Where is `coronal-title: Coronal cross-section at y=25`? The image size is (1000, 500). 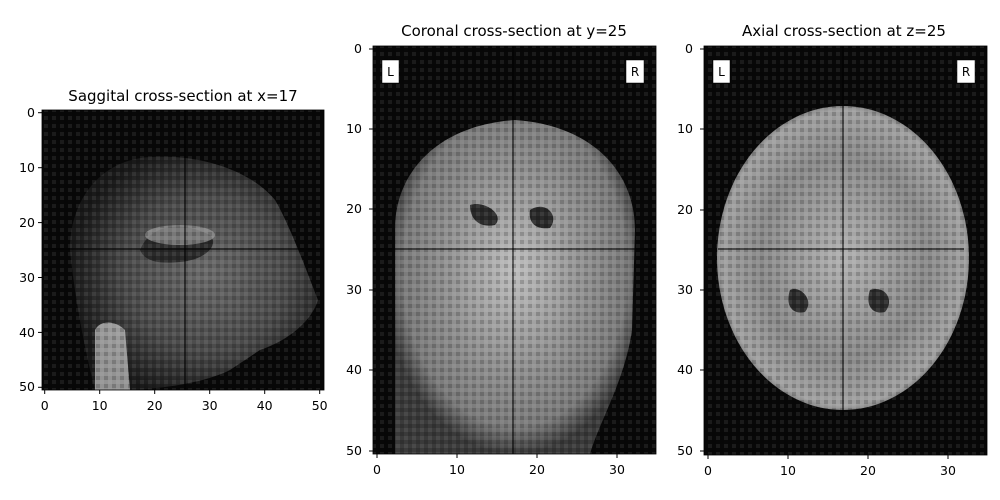
coronal-title: Coronal cross-section at y=25 is located at coordinates (514, 31).